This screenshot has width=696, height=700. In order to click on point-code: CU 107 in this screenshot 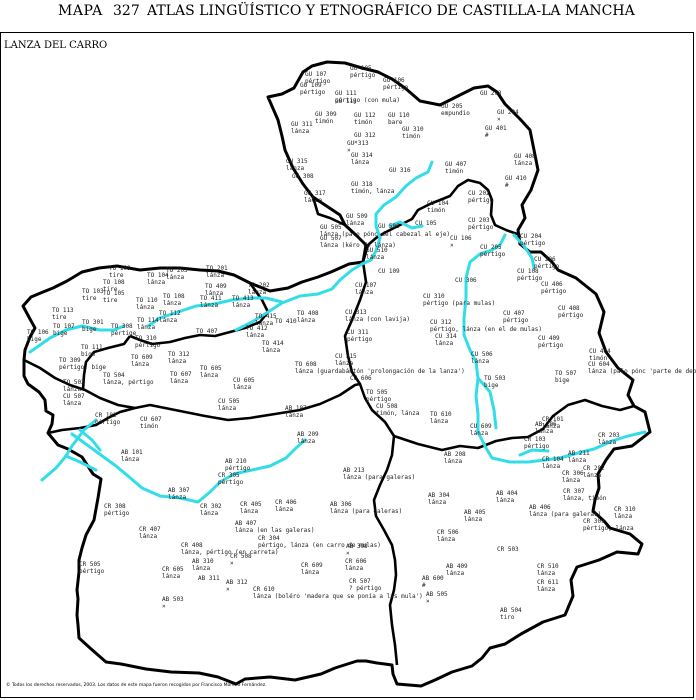, I will do `click(366, 285)`.